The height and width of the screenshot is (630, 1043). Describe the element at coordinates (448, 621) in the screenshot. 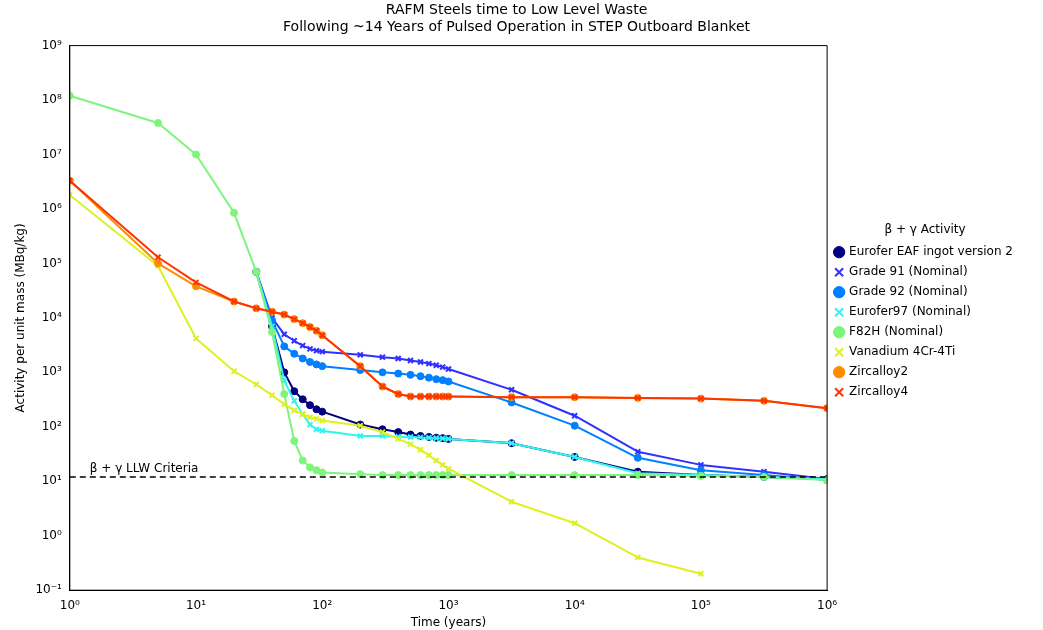

I see `x-axis-title: Time (years)` at that location.